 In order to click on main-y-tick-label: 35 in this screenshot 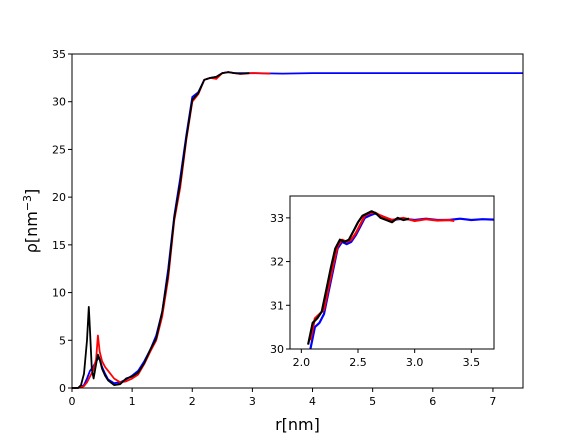, I will do `click(59, 54)`.